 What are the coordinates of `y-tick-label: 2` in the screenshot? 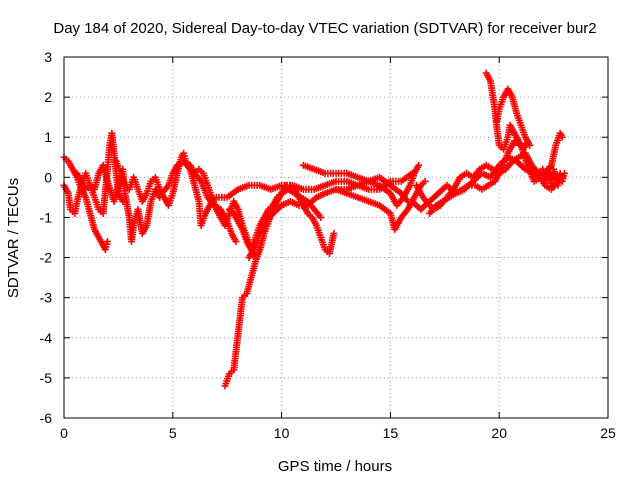 It's located at (48, 97).